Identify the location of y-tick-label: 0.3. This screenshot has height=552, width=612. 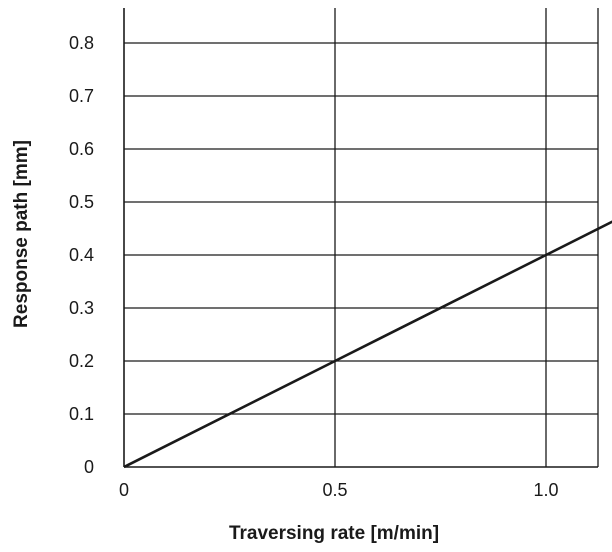
(81, 308).